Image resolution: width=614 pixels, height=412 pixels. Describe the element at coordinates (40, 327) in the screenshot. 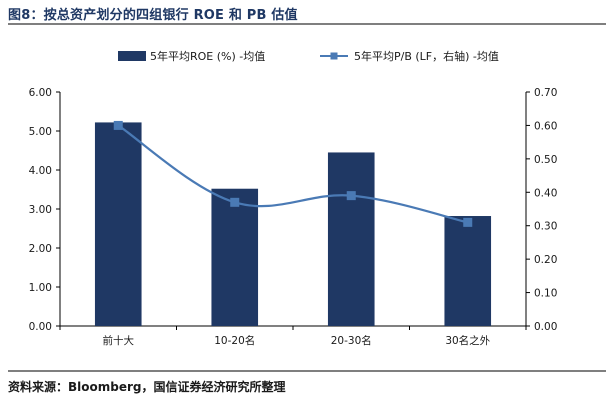

I see `left-tick-label: 0.00` at that location.